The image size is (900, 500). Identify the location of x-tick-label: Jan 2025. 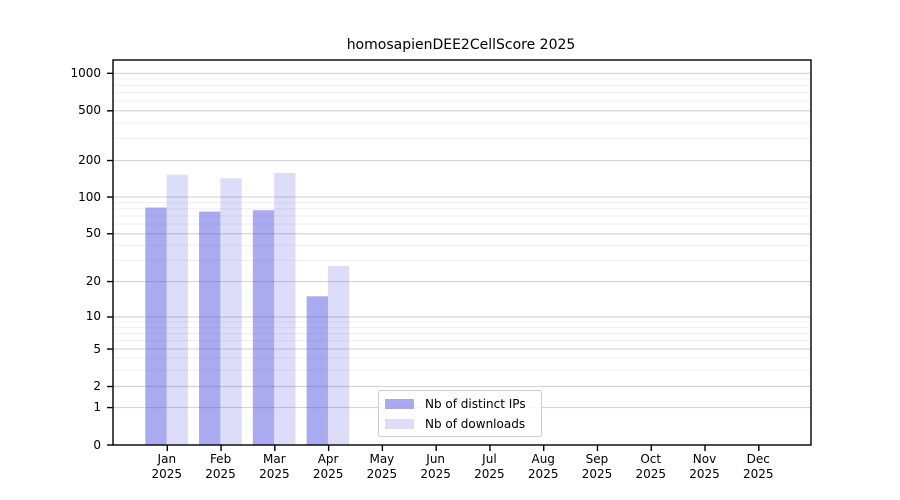
(167, 466).